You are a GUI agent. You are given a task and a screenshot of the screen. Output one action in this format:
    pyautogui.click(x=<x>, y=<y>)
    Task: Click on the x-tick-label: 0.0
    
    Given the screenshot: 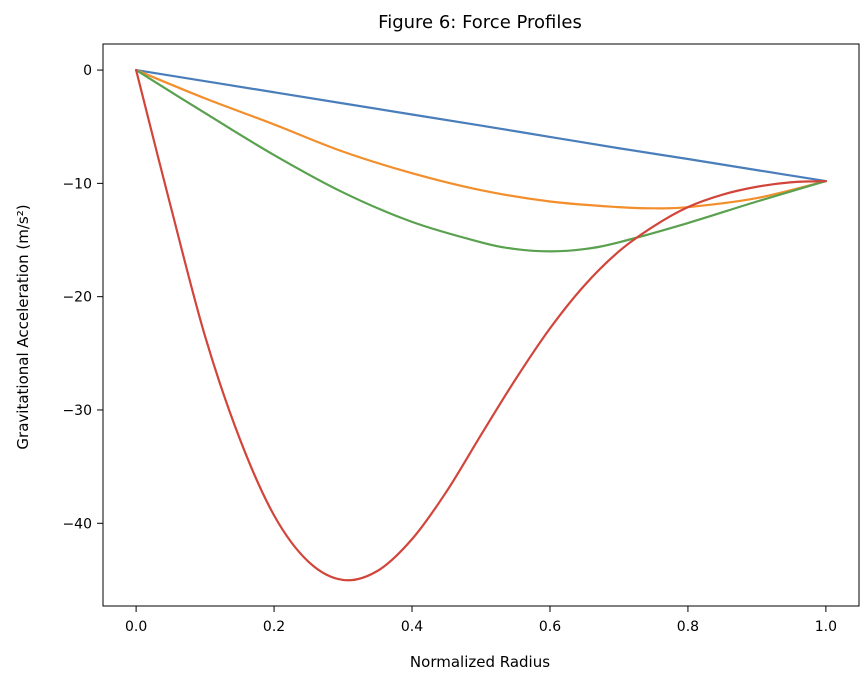 What is the action you would take?
    pyautogui.click(x=136, y=627)
    